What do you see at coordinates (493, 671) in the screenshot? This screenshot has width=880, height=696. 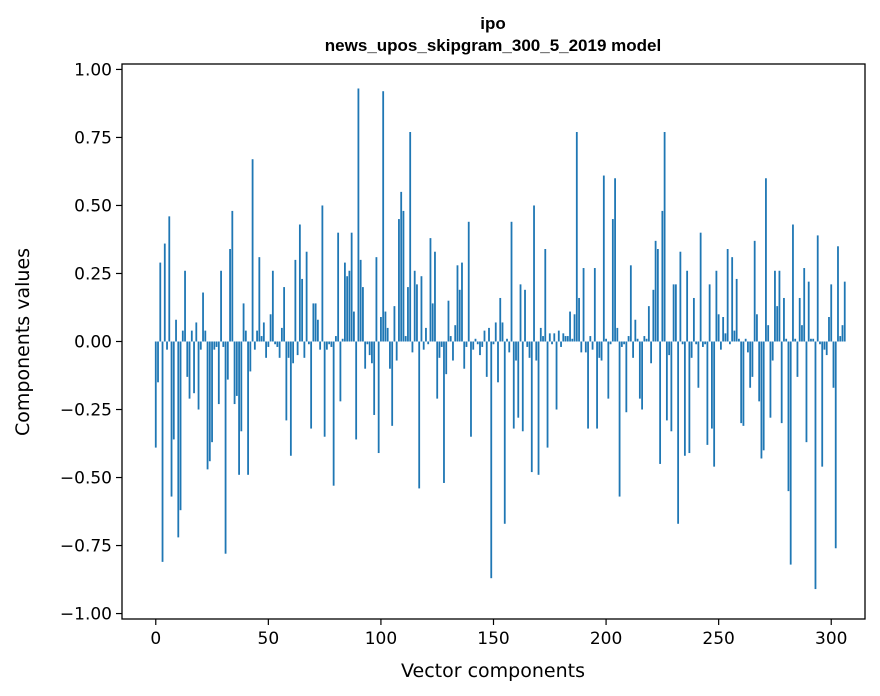 I see `x-axis-label: Vector components` at bounding box center [493, 671].